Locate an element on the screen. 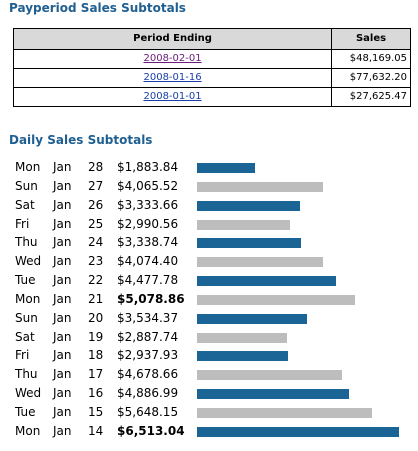  day-label: 18 is located at coordinates (96, 355).